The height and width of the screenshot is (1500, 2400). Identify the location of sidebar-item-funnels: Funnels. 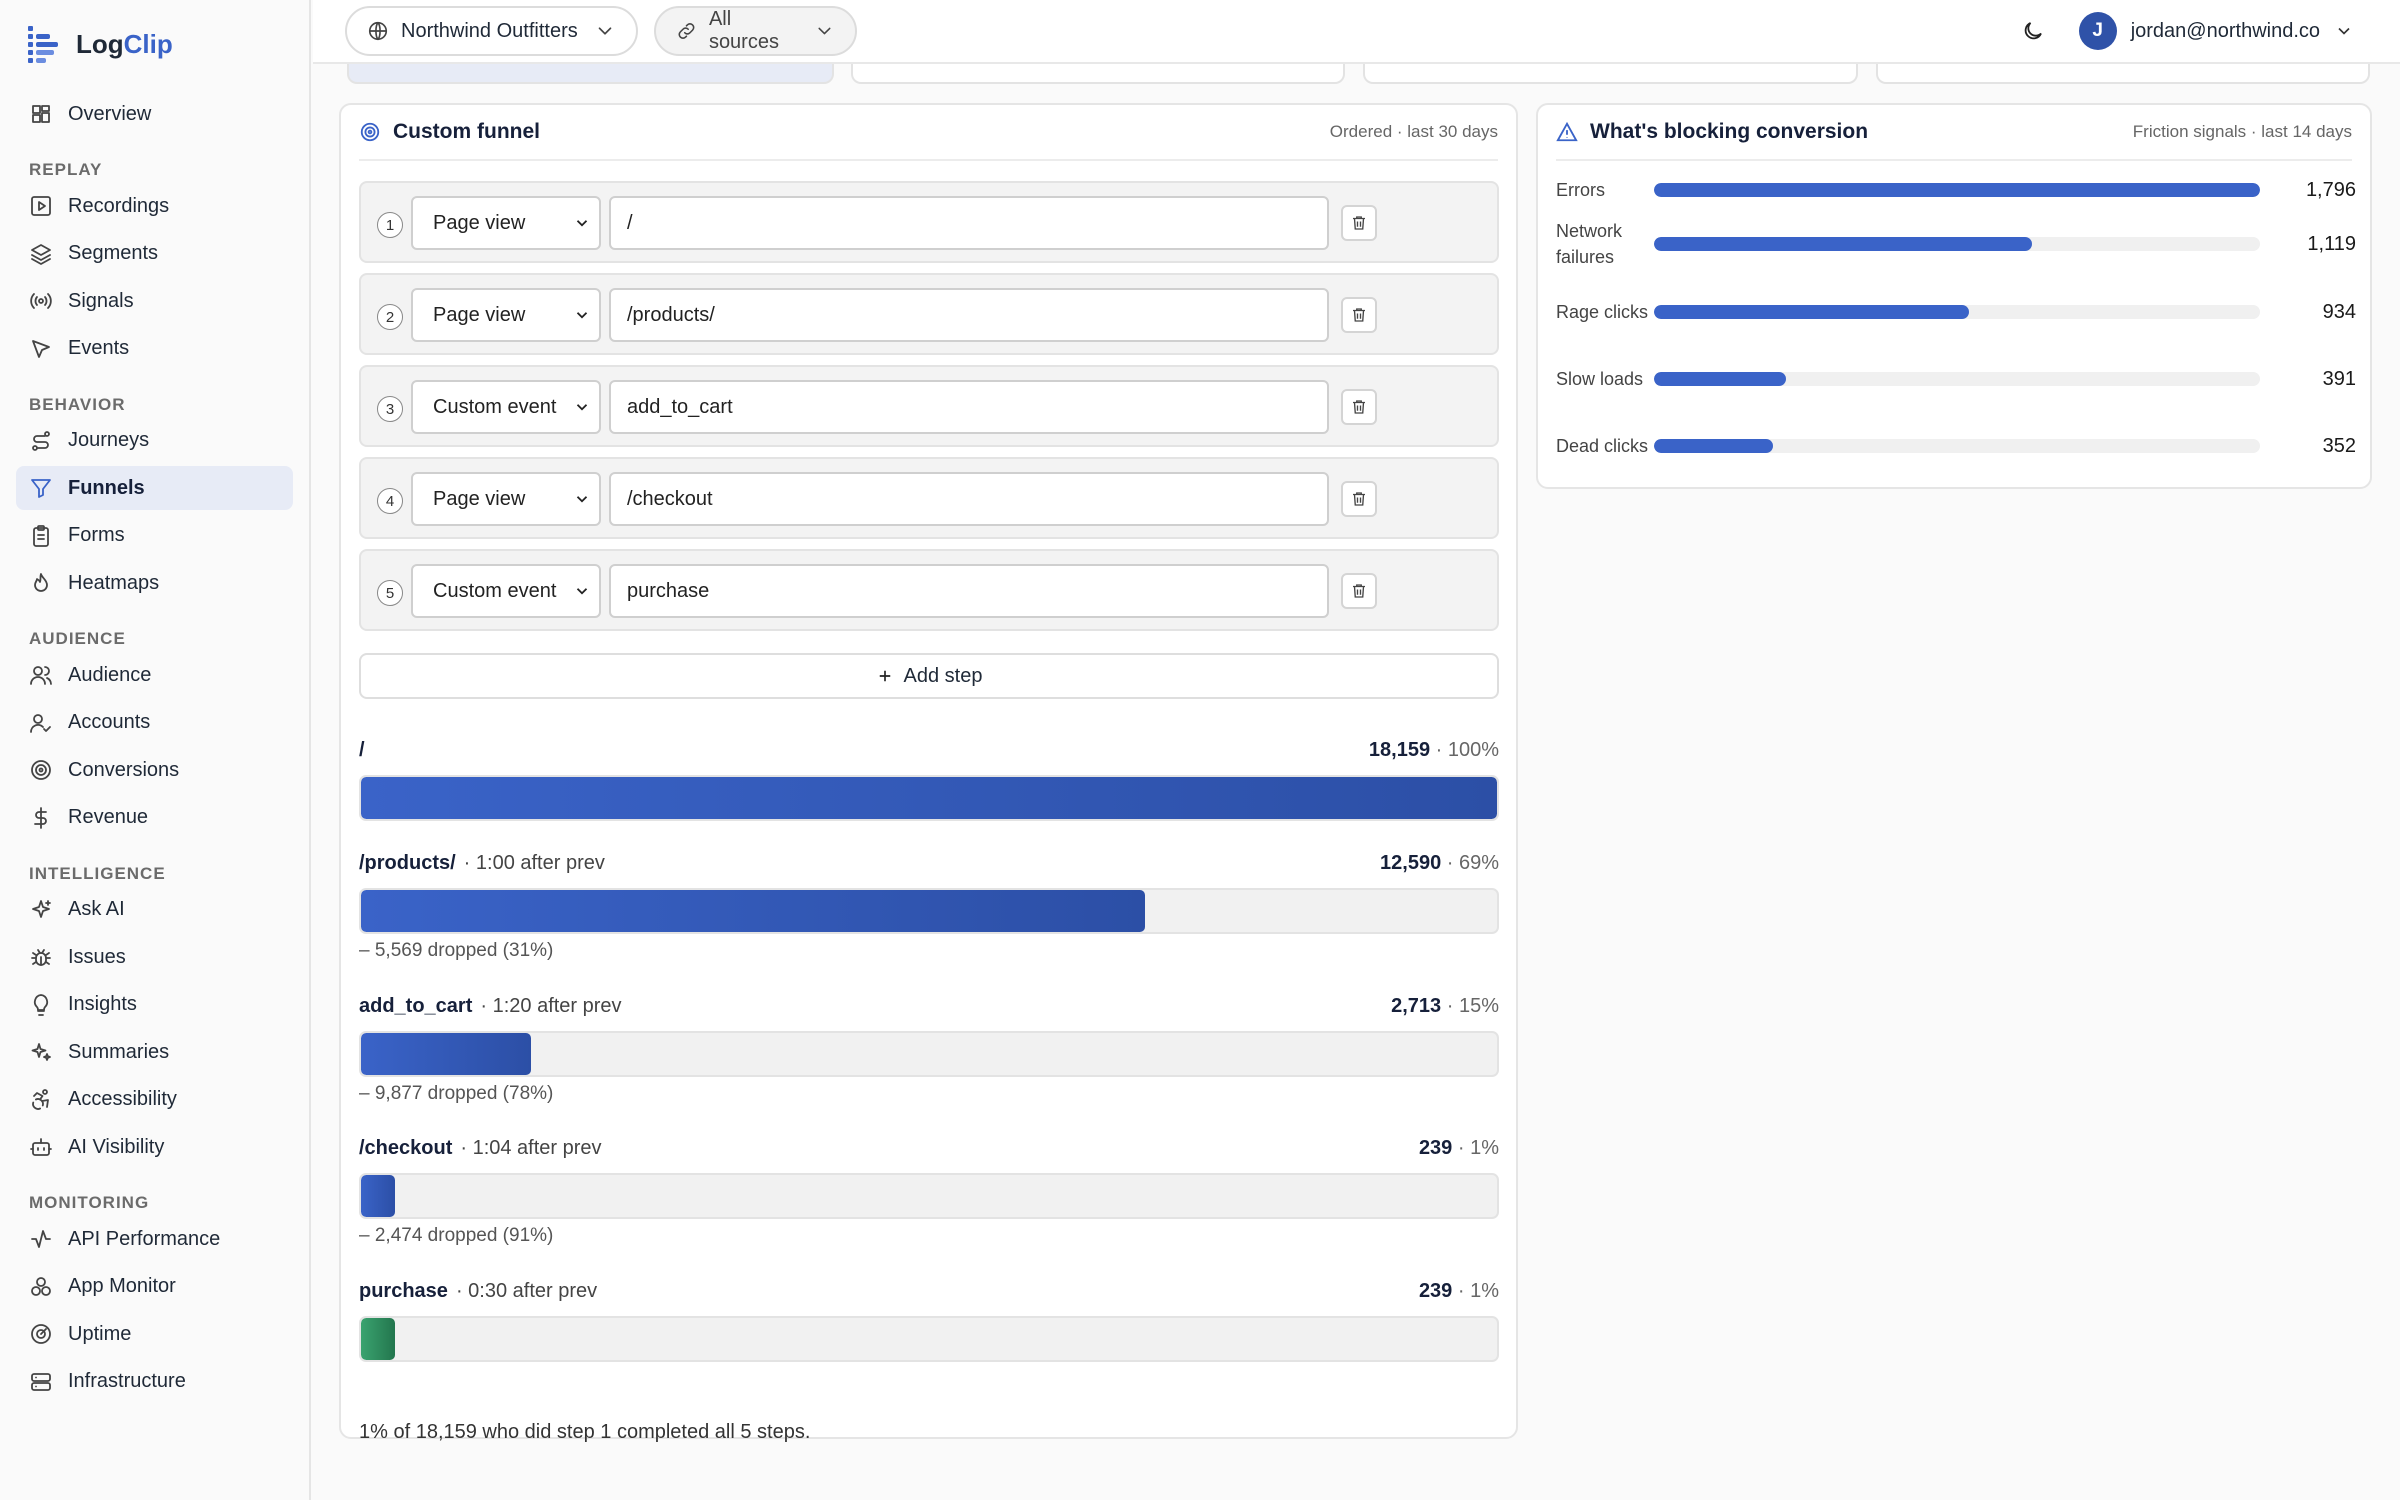
(154, 488).